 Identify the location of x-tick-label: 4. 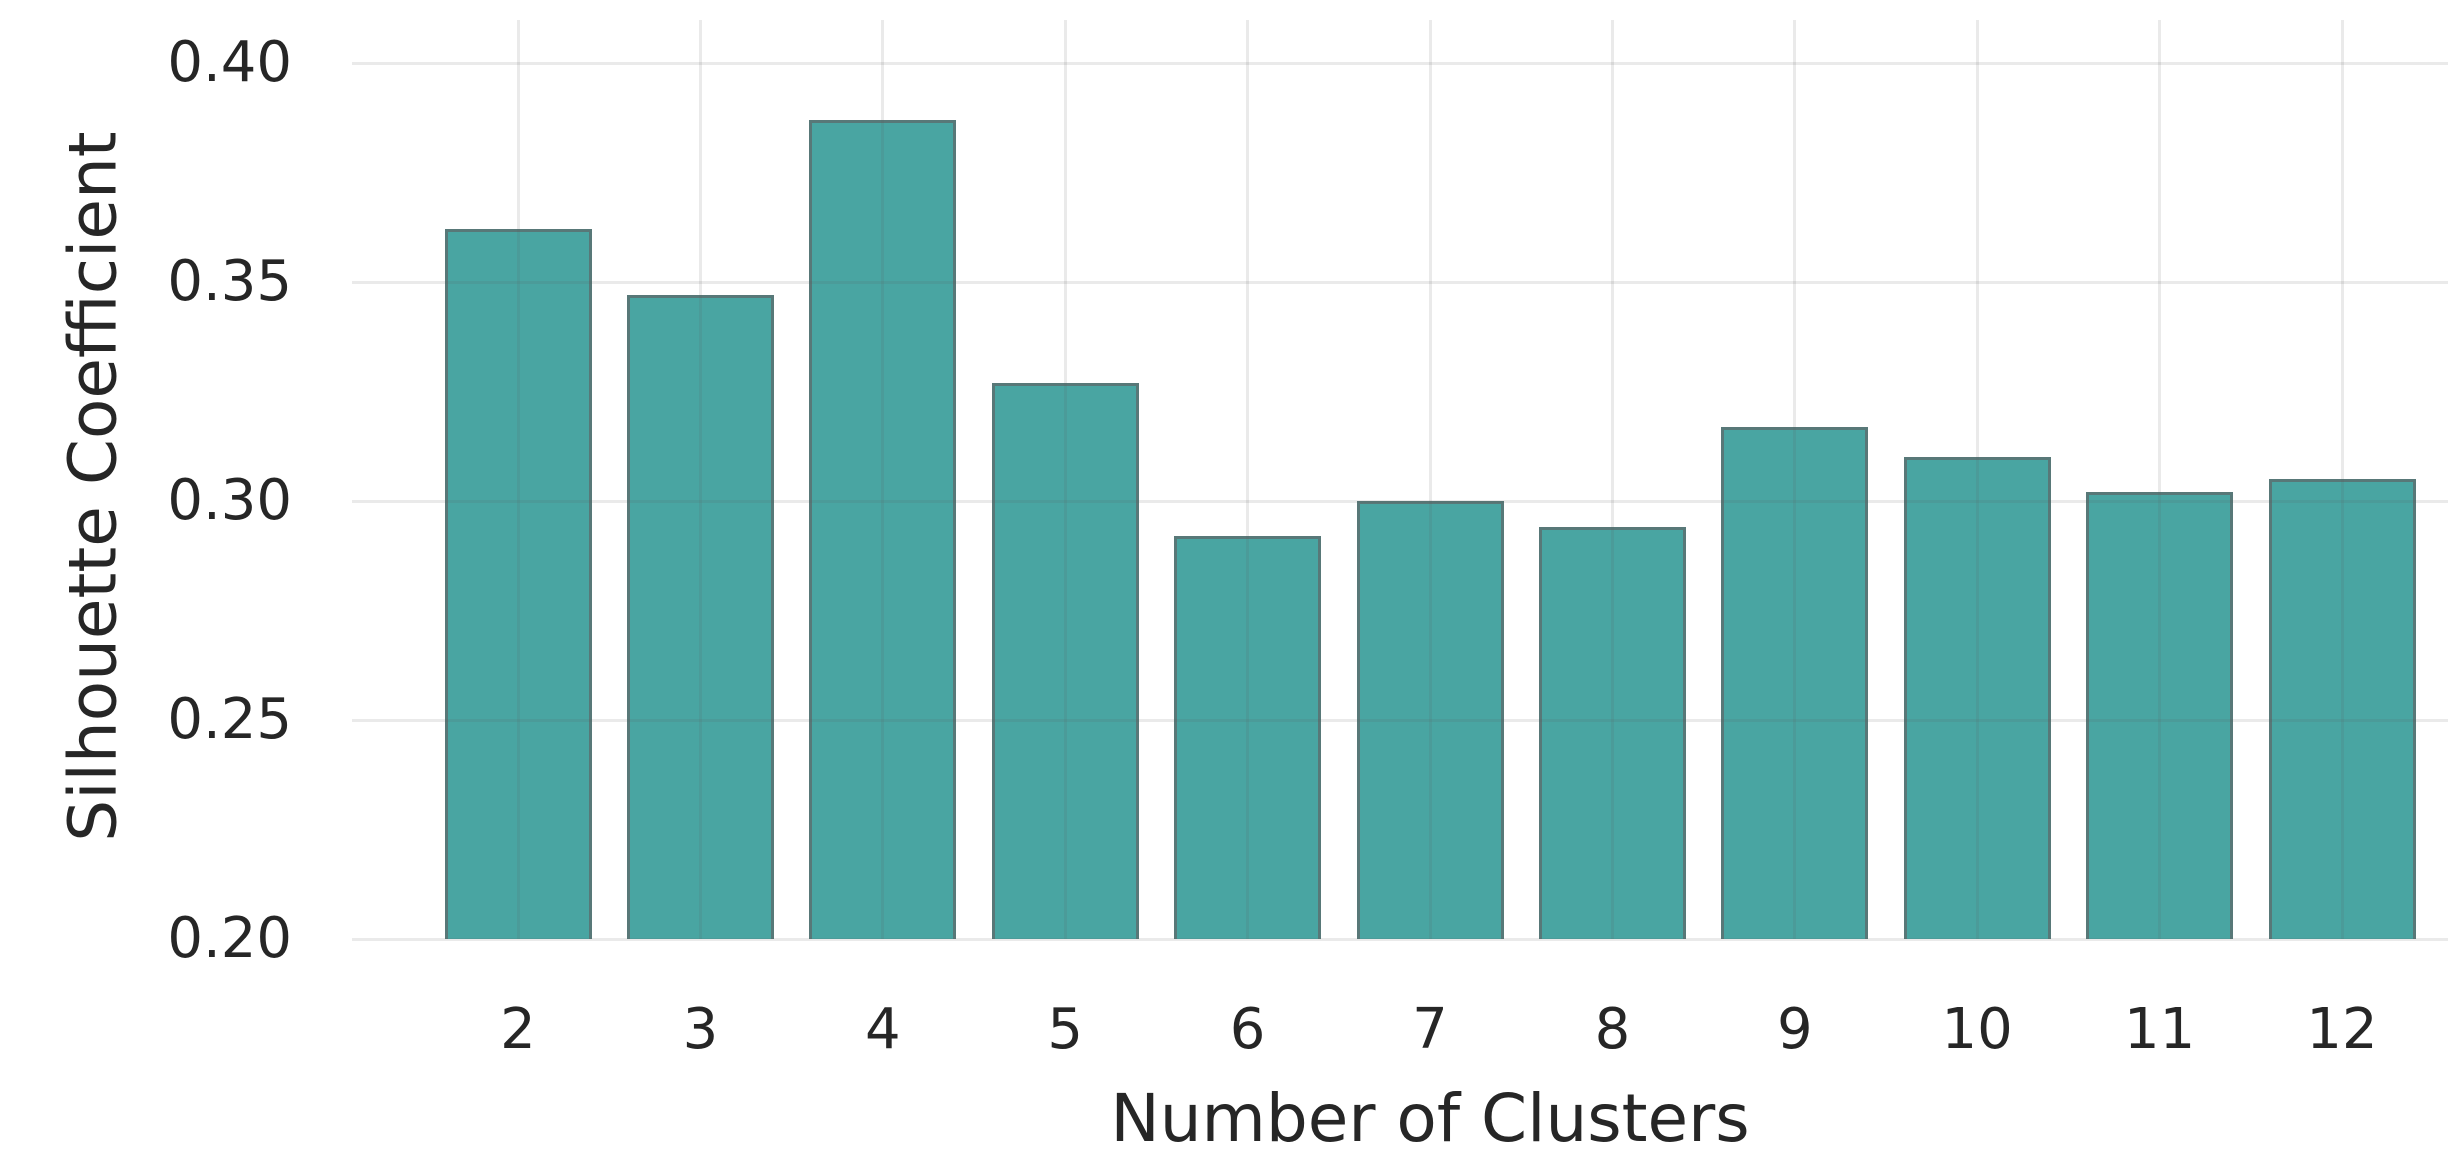
(882, 1029).